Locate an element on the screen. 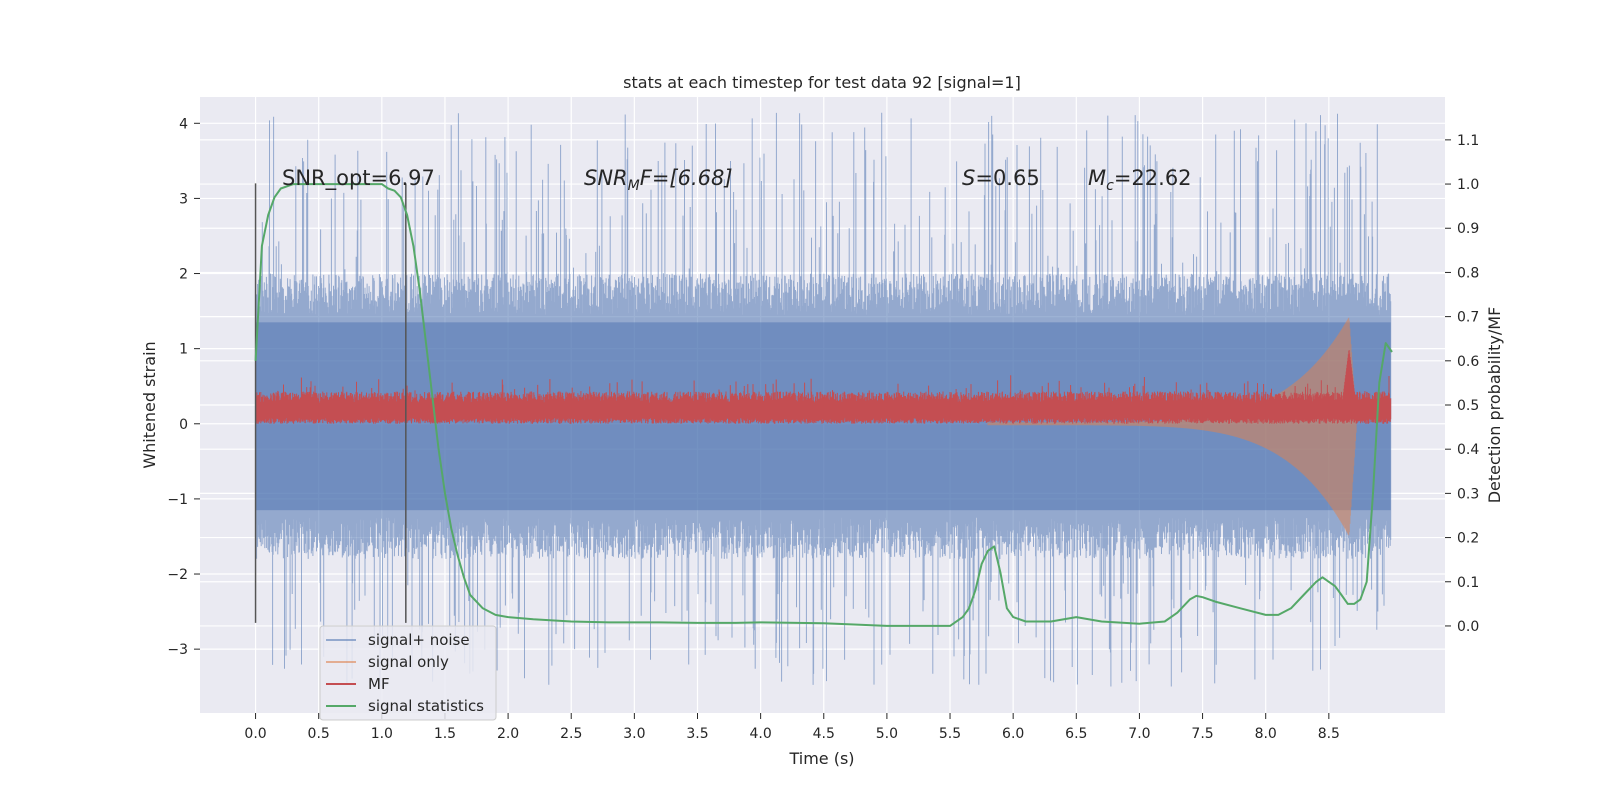 This screenshot has height=800, width=1600. x-tick-label: 2.5 is located at coordinates (571, 734).